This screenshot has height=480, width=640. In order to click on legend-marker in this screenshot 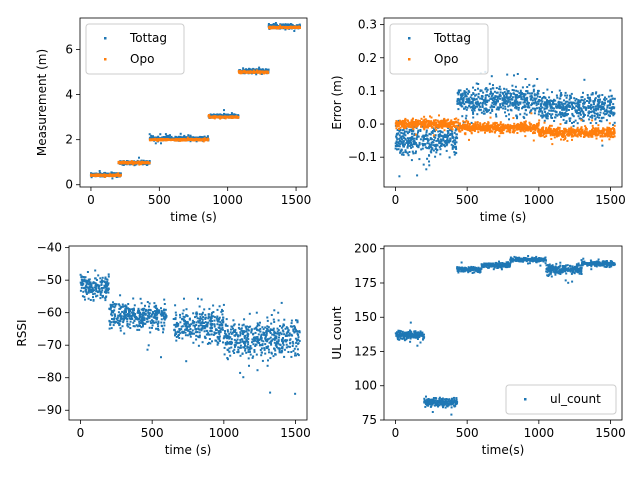, I will do `click(105, 38)`.